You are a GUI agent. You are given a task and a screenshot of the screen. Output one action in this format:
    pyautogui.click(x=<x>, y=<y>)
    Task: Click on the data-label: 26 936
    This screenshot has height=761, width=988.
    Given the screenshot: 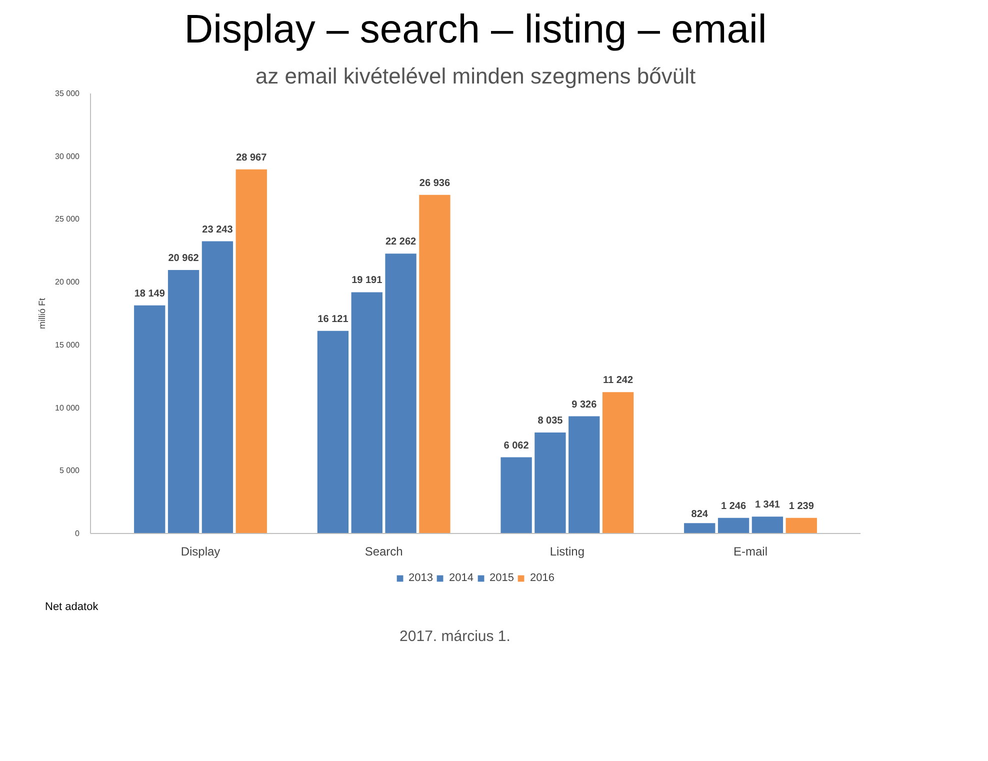 What is the action you would take?
    pyautogui.click(x=434, y=183)
    